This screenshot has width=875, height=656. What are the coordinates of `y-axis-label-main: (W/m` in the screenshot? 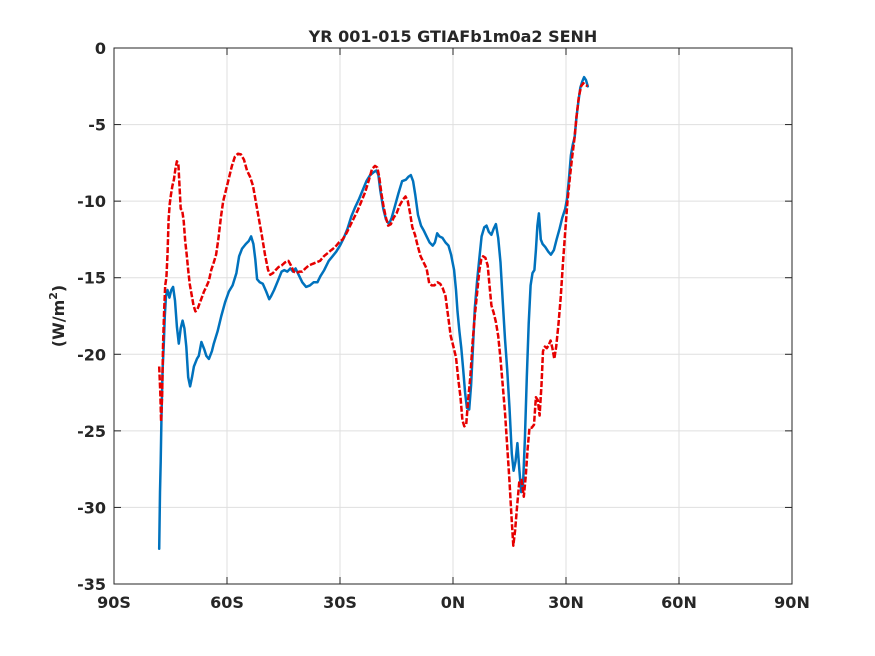 It's located at (58, 323).